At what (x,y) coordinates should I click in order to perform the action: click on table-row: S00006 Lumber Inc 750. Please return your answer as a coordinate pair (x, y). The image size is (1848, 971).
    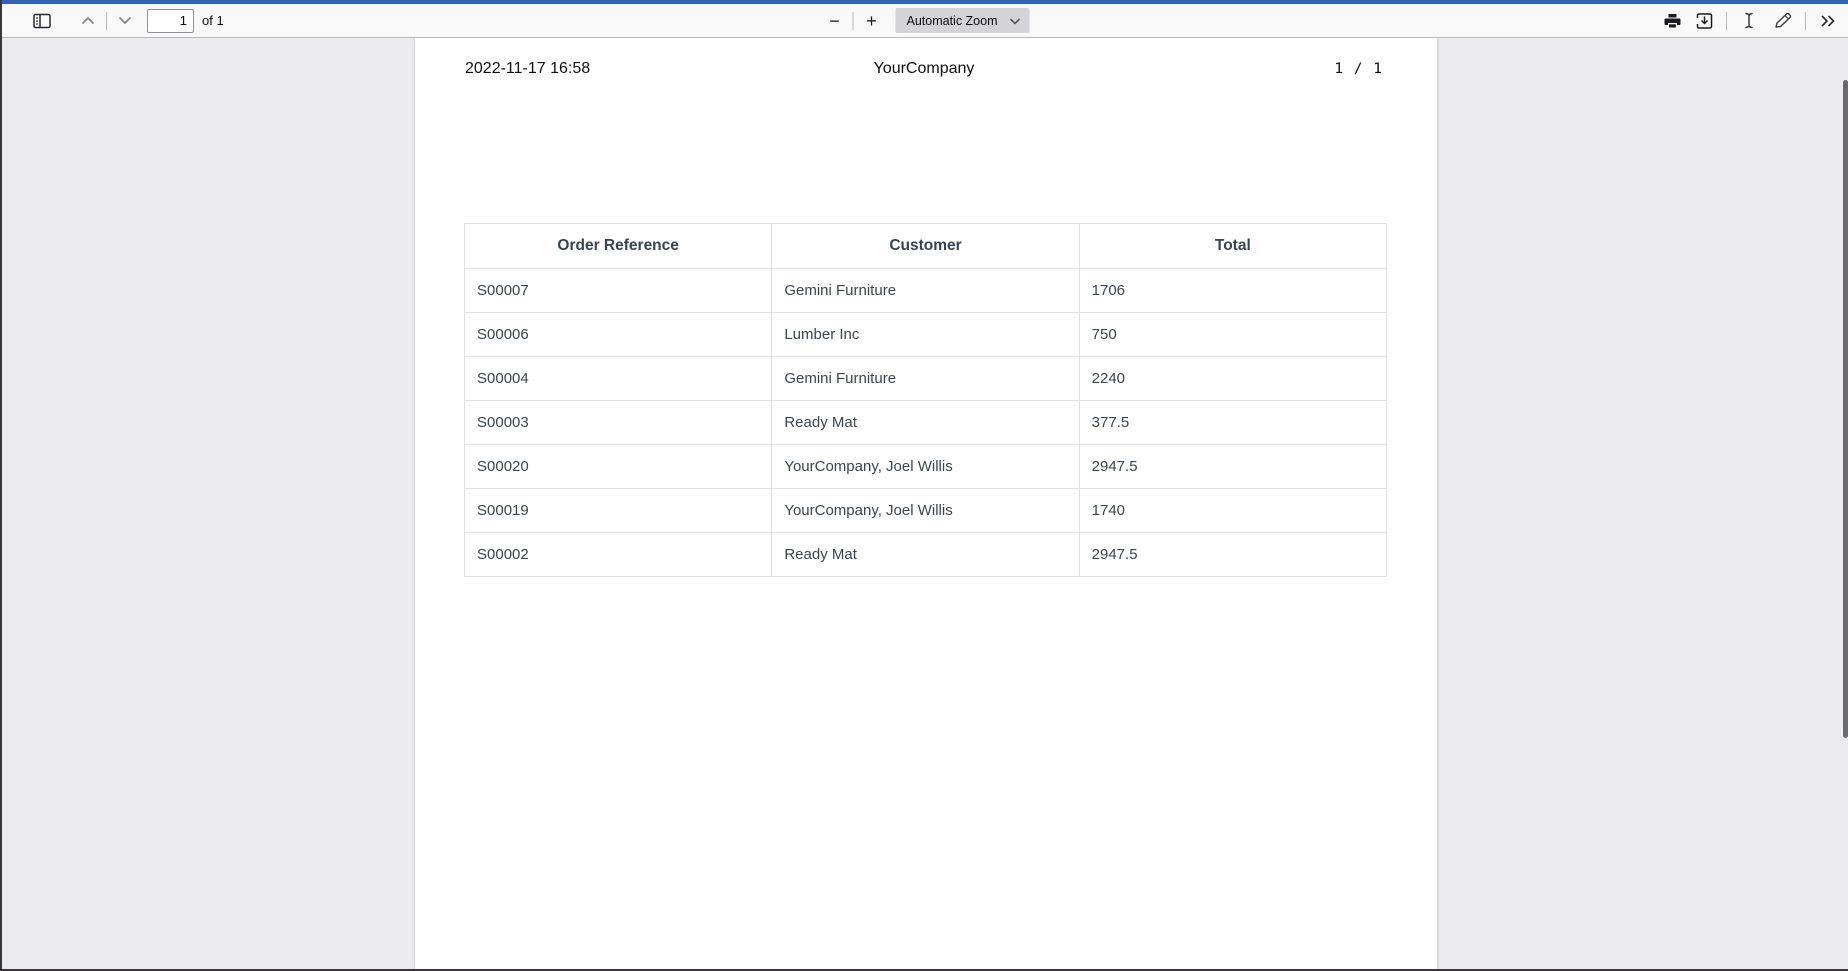
    Looking at the image, I should click on (925, 334).